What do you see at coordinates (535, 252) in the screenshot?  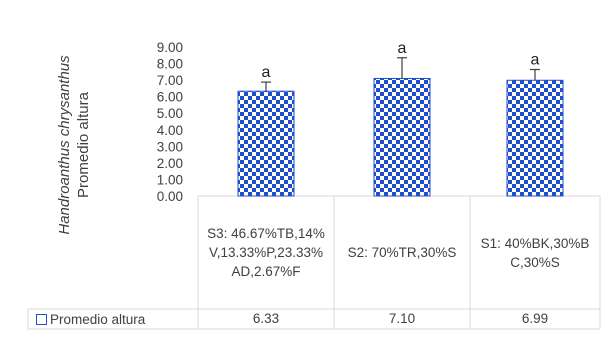 I see `x-category-label: S1: 40%BK,30%BC,30%S` at bounding box center [535, 252].